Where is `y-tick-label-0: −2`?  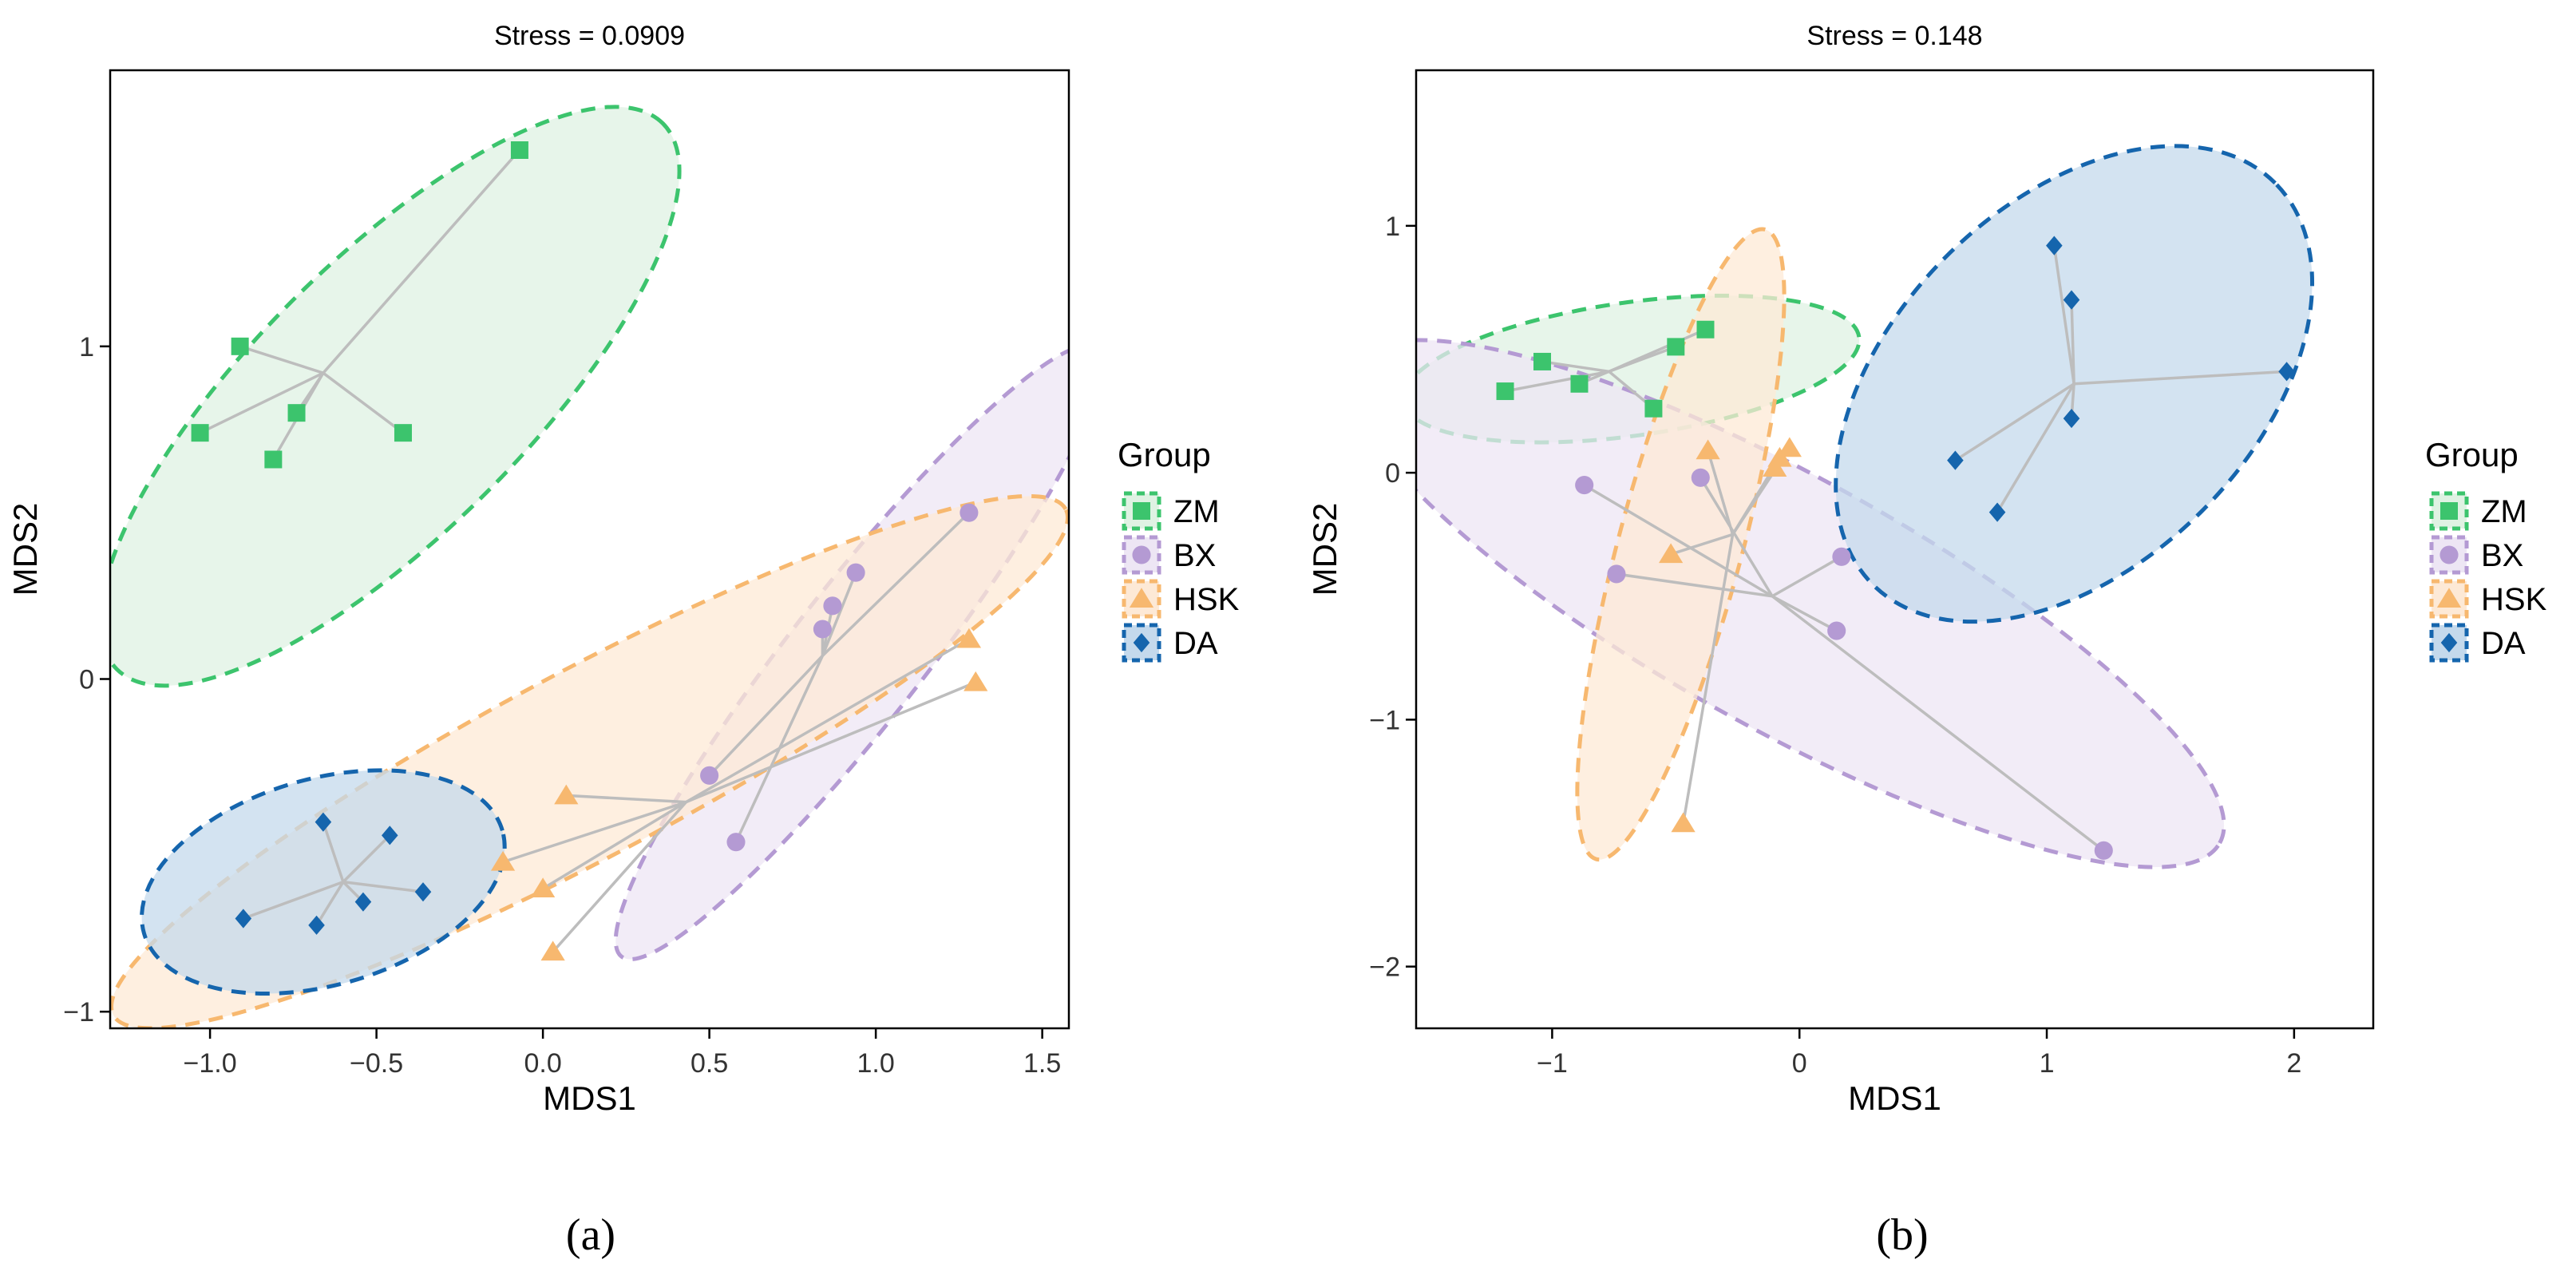
y-tick-label-0: −2 is located at coordinates (1385, 967).